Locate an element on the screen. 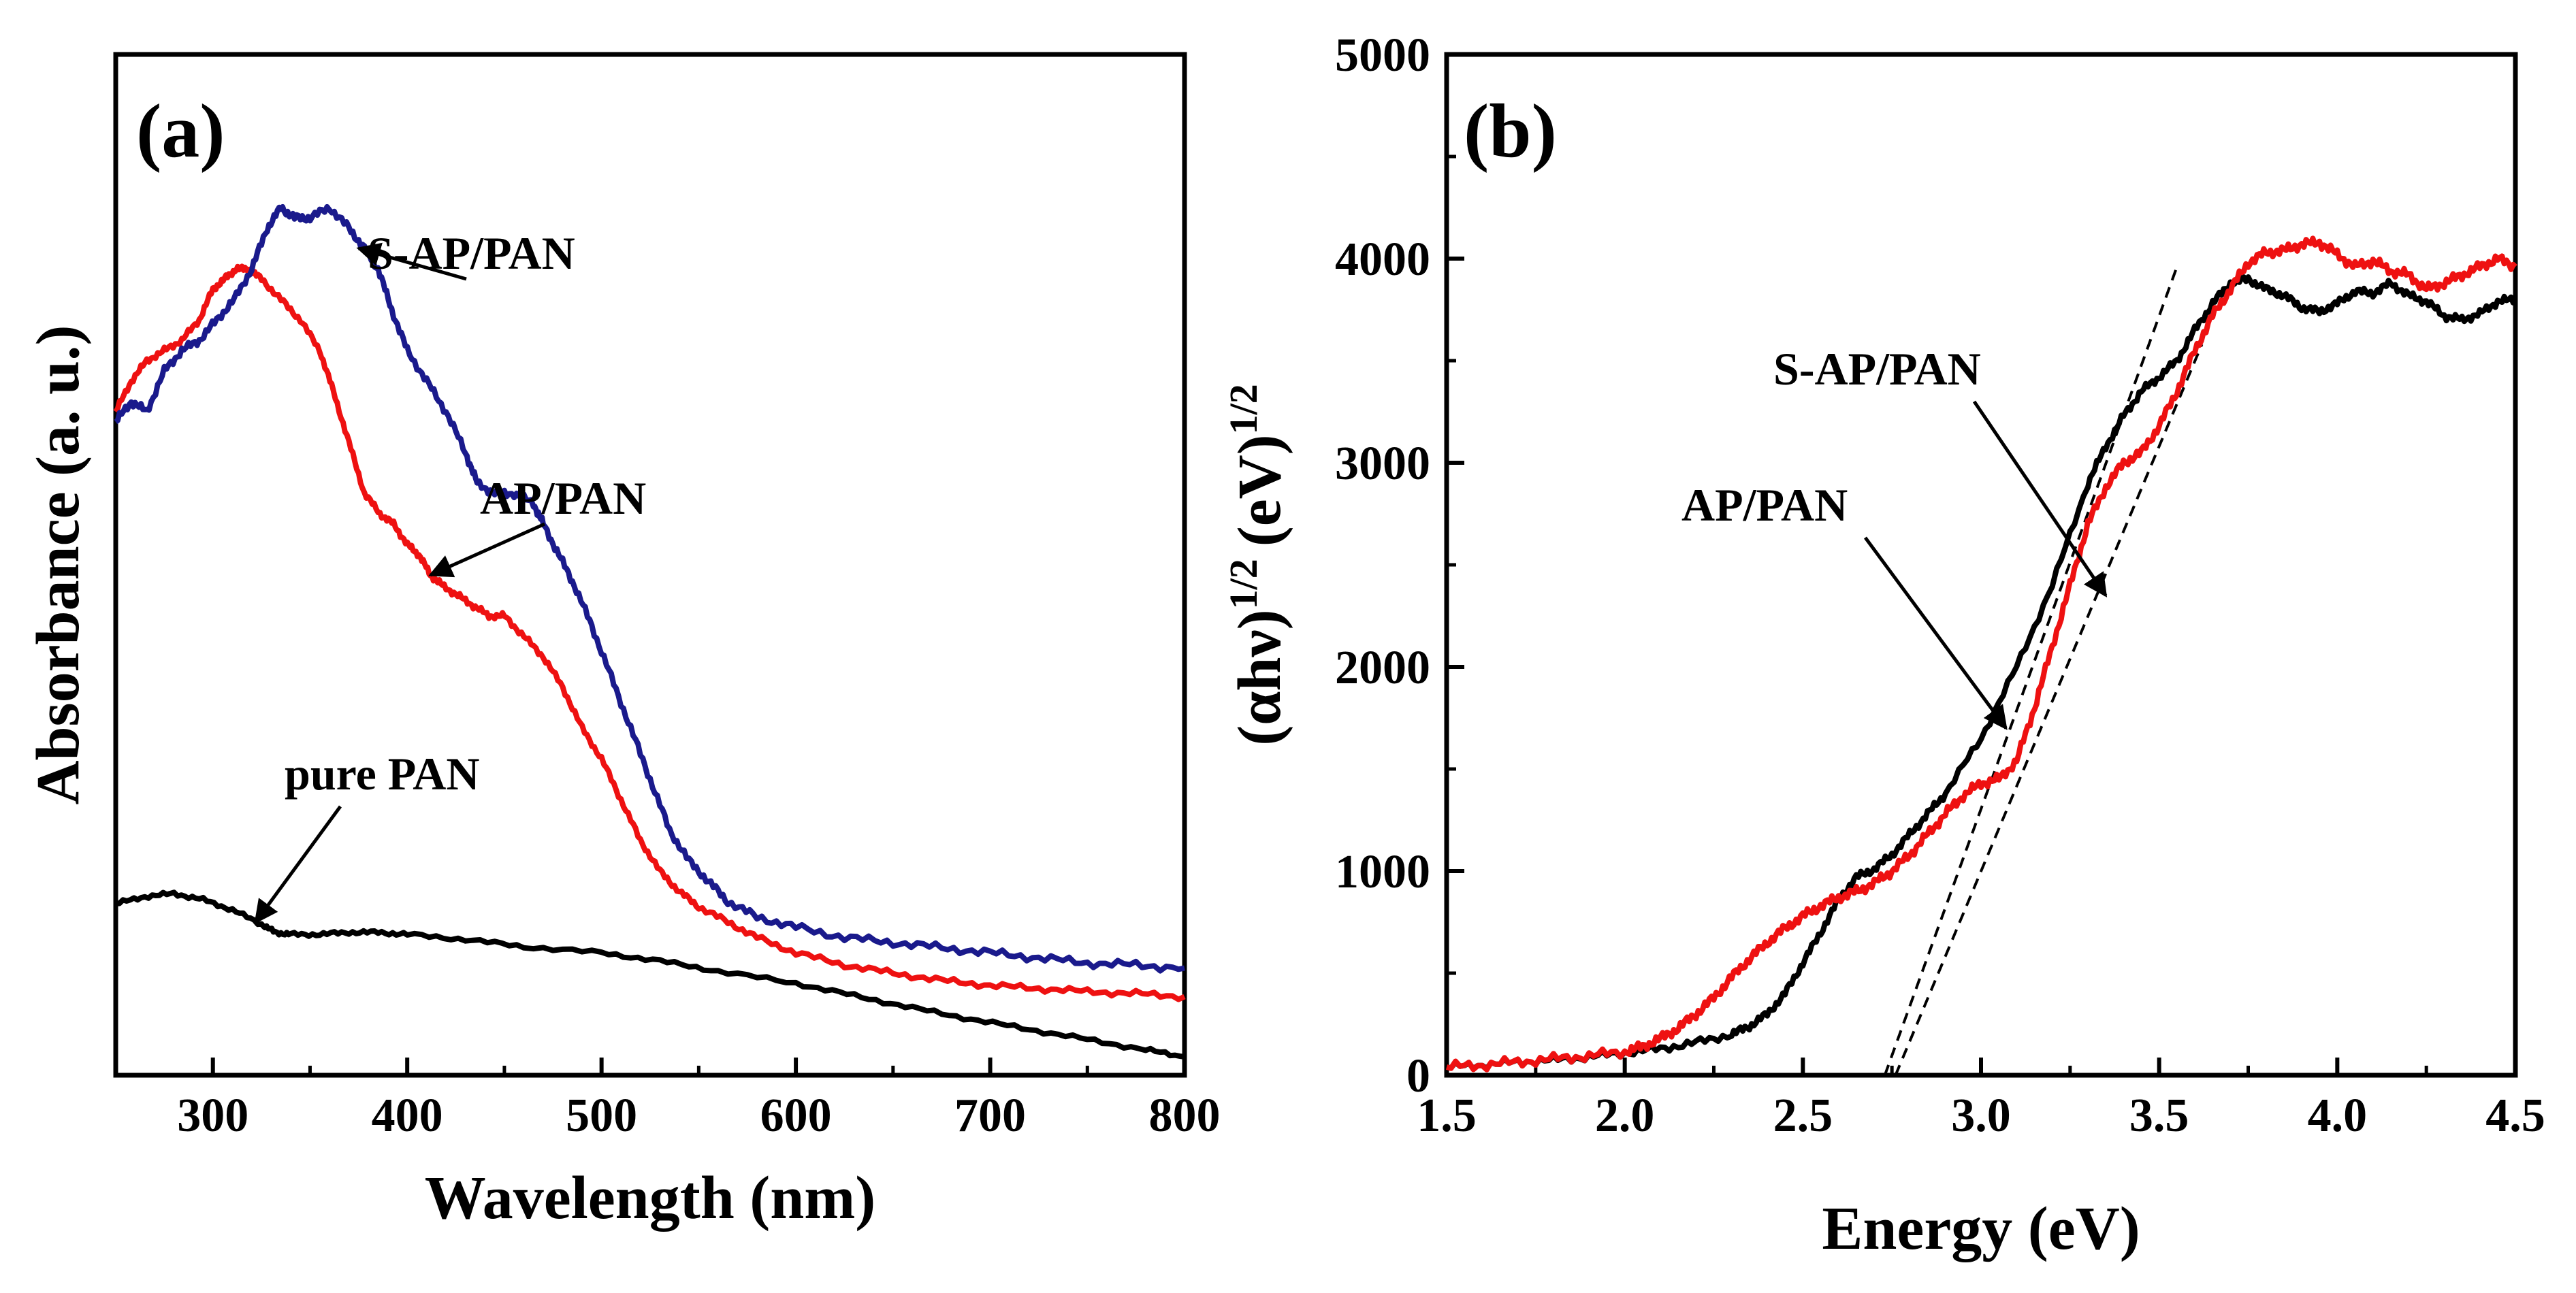  annotation-arrow-b-s-ap-pan is located at coordinates (2040, 499).